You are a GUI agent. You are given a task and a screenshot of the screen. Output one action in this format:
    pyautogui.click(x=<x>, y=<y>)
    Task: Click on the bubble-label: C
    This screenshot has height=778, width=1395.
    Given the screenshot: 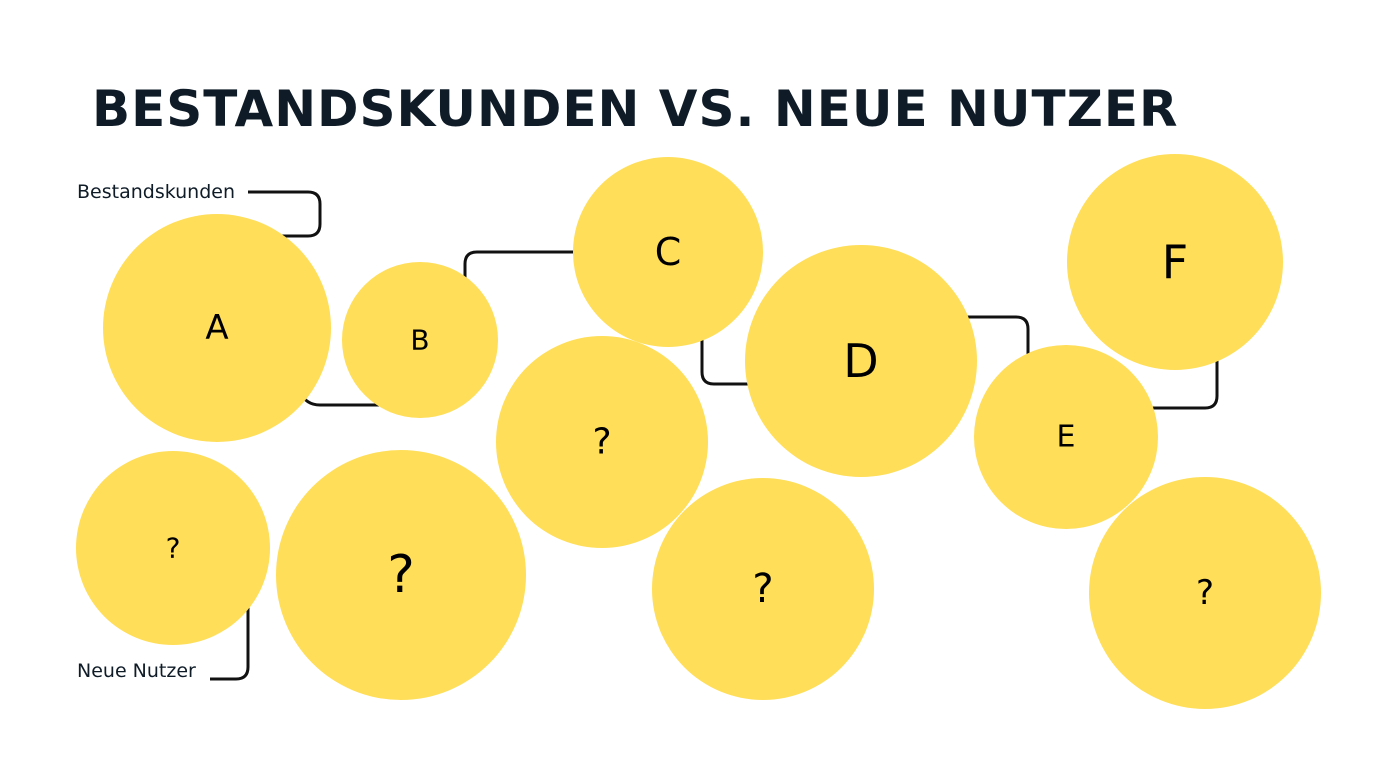 What is the action you would take?
    pyautogui.click(x=668, y=252)
    